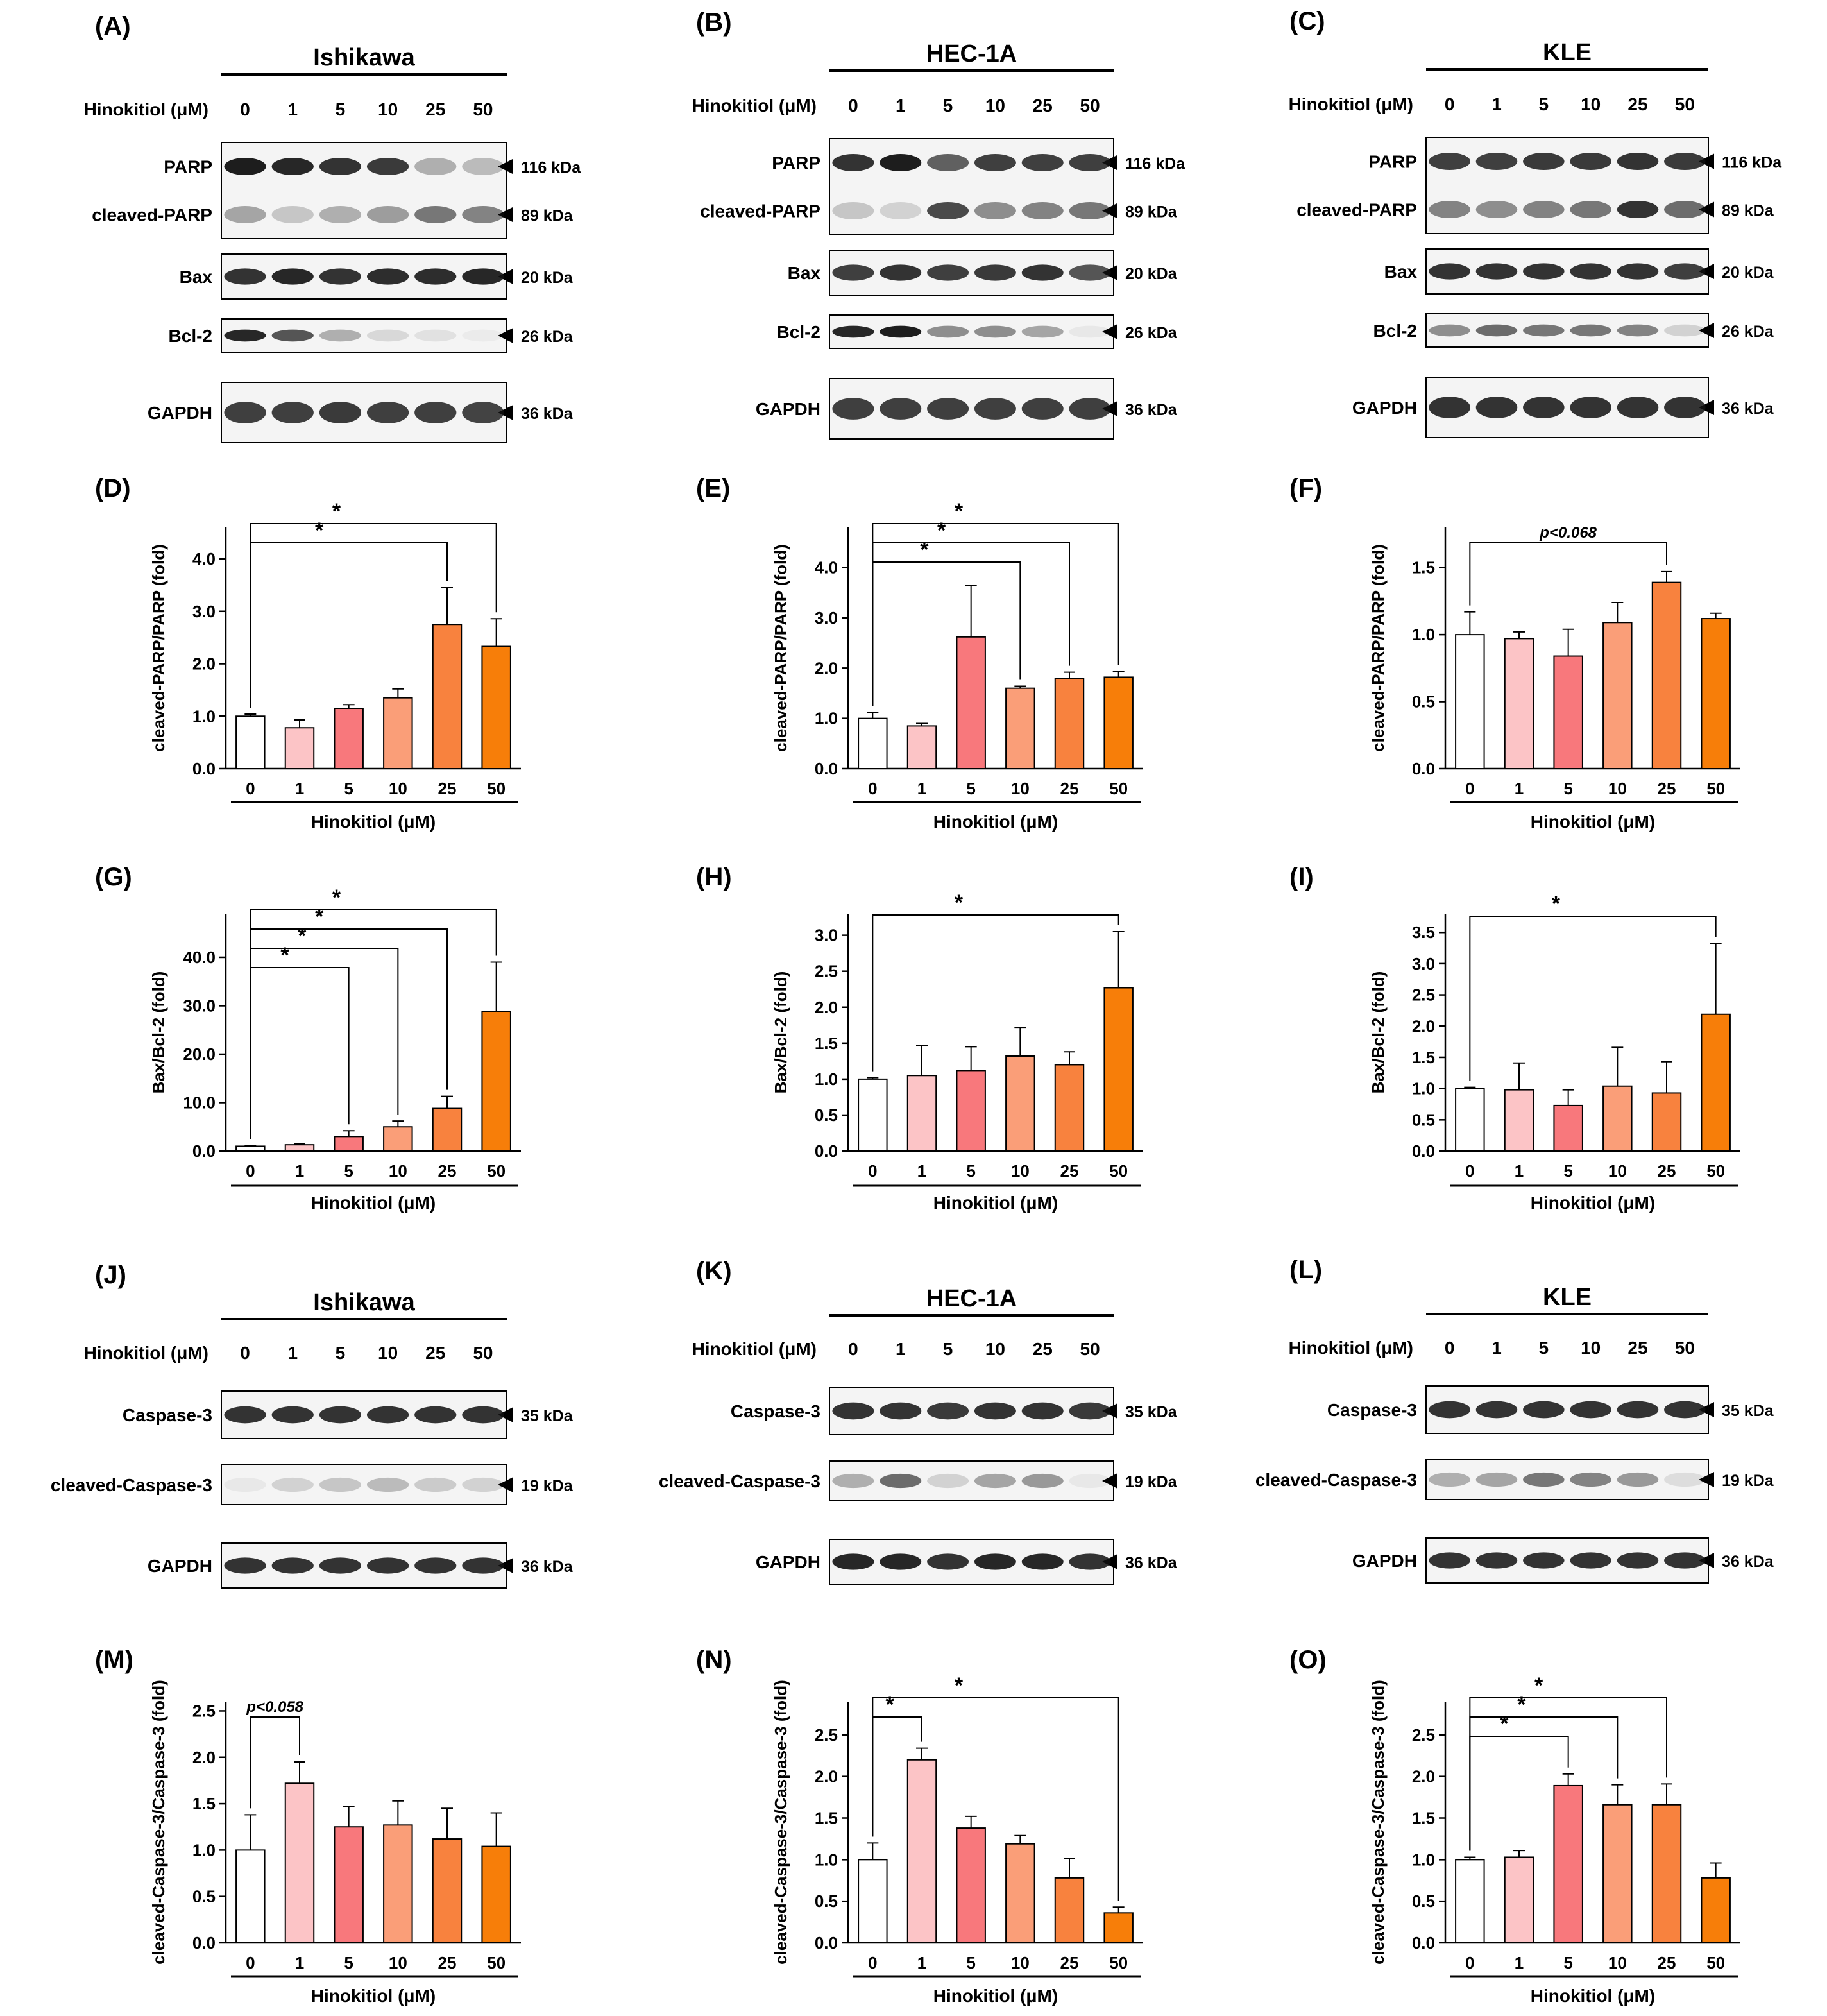 This screenshot has width=1827, height=2016. What do you see at coordinates (1356, 210) in the screenshot?
I see `protein-label: cleaved-PARP` at bounding box center [1356, 210].